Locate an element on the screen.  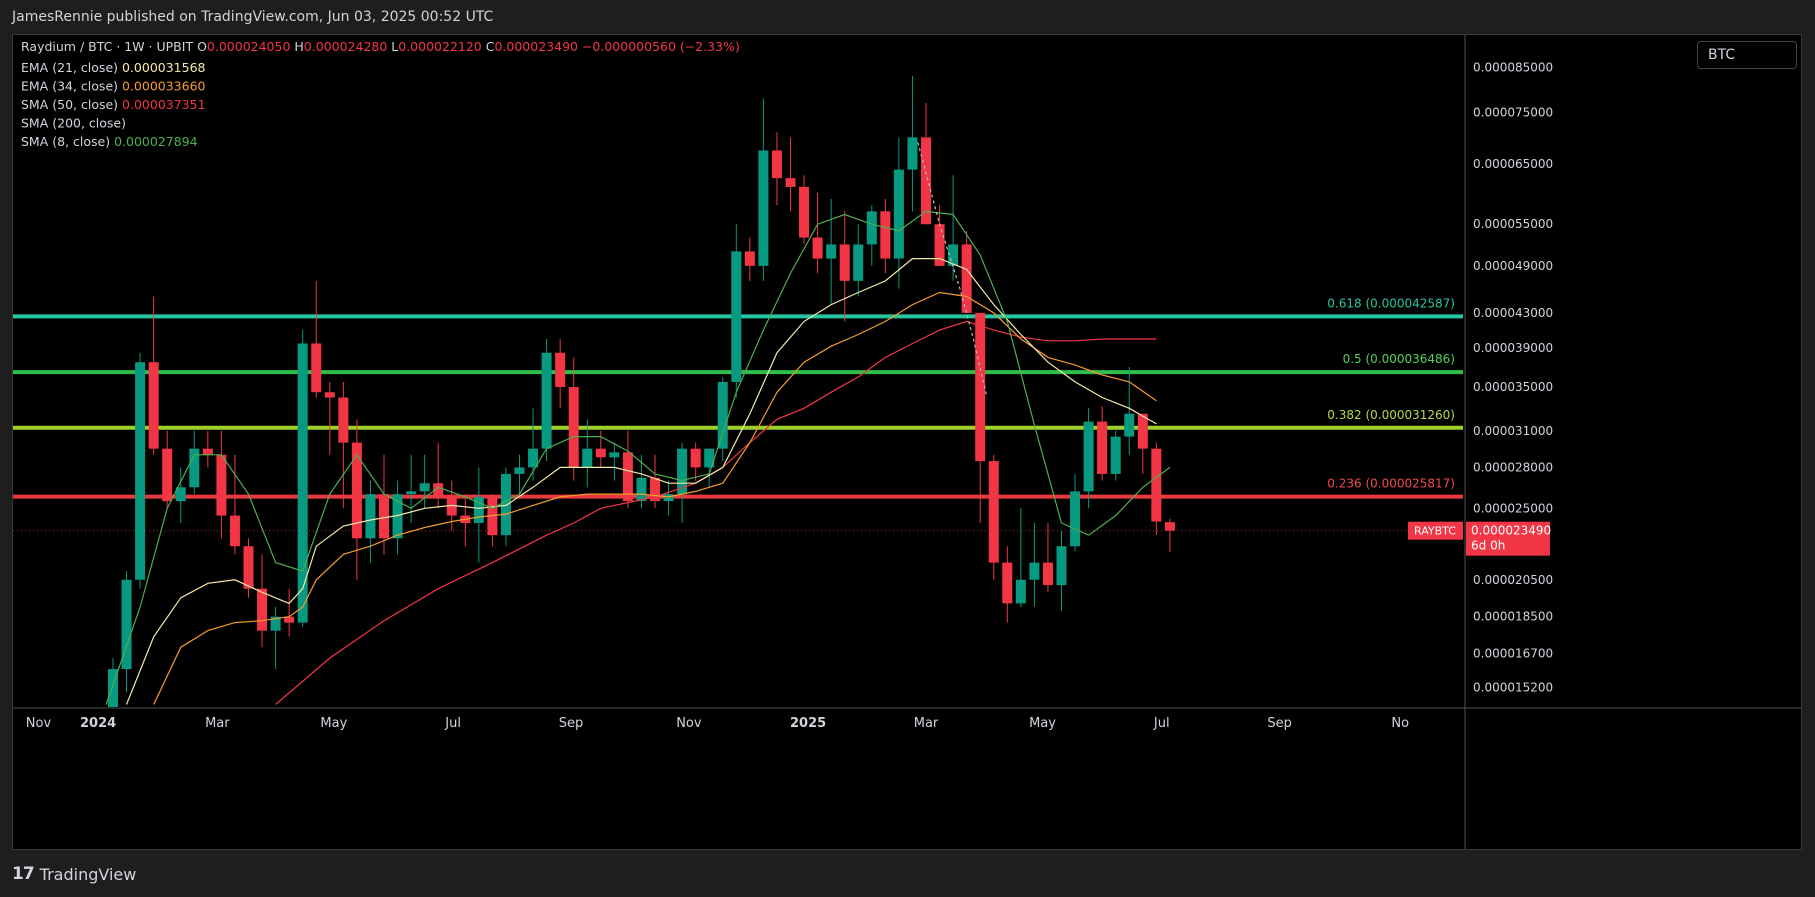
indicator-value: 0.000037351 is located at coordinates (164, 104).